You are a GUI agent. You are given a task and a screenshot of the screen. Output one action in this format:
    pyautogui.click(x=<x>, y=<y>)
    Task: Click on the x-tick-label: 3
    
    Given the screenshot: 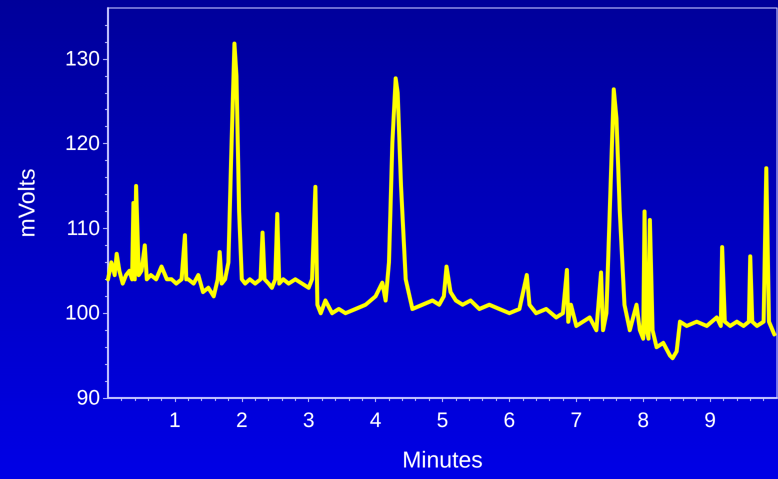 What is the action you would take?
    pyautogui.click(x=308, y=420)
    